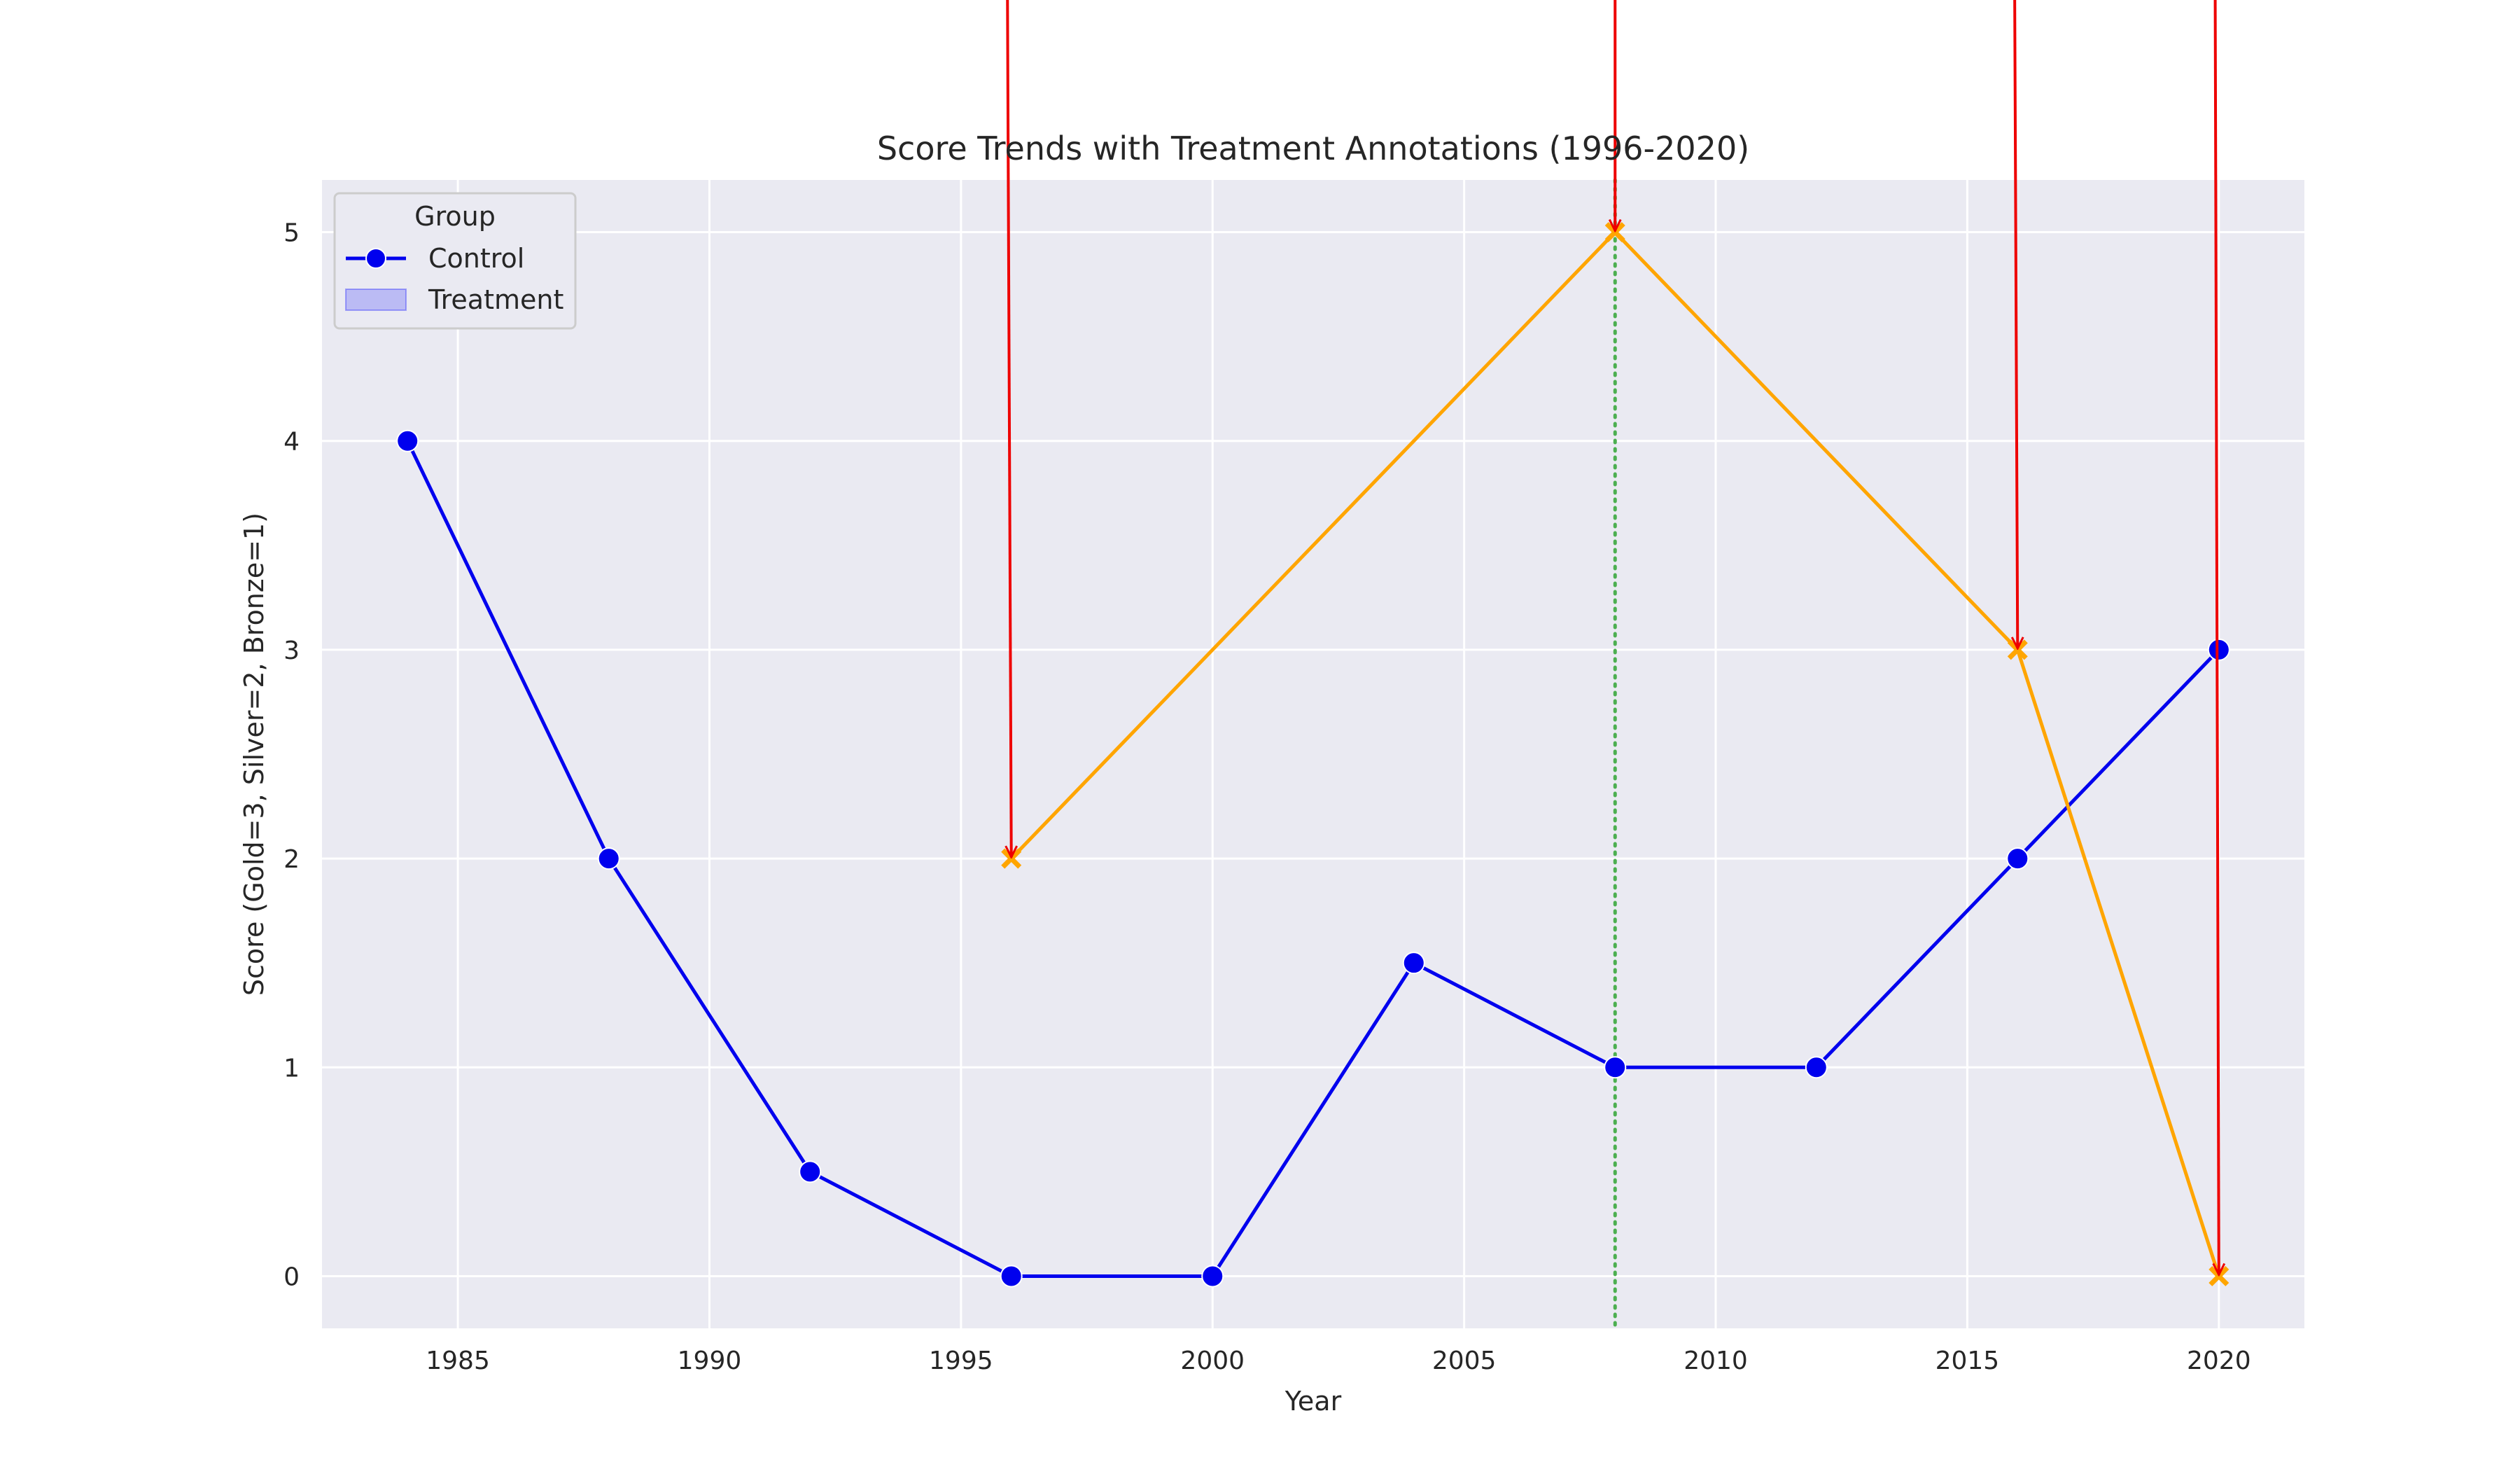 The image size is (2520, 1474). What do you see at coordinates (292, 1068) in the screenshot?
I see `y-tick-label: 1` at bounding box center [292, 1068].